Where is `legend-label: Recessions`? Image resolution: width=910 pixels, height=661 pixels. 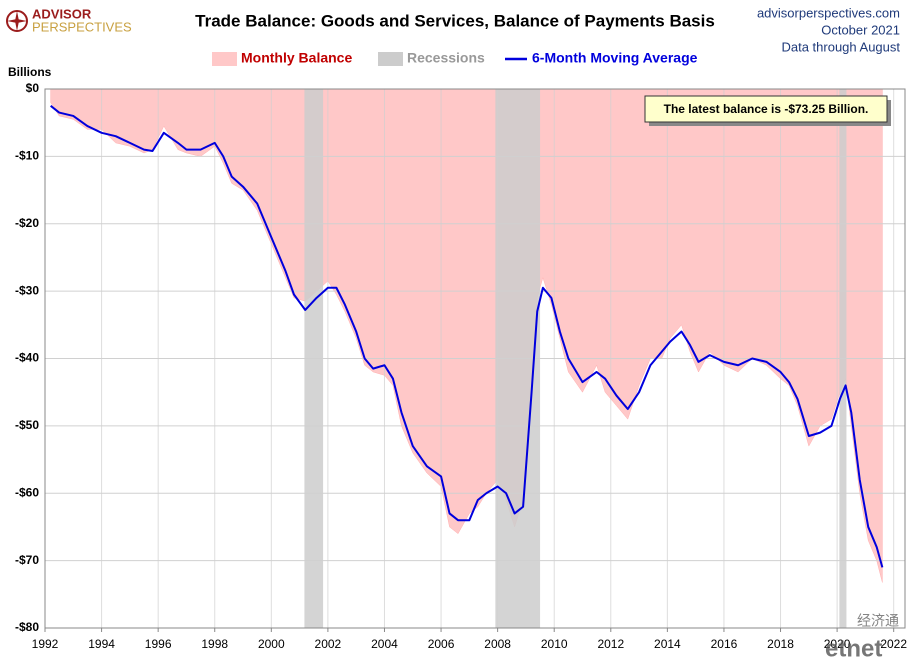
legend-label: Recessions is located at coordinates (446, 58).